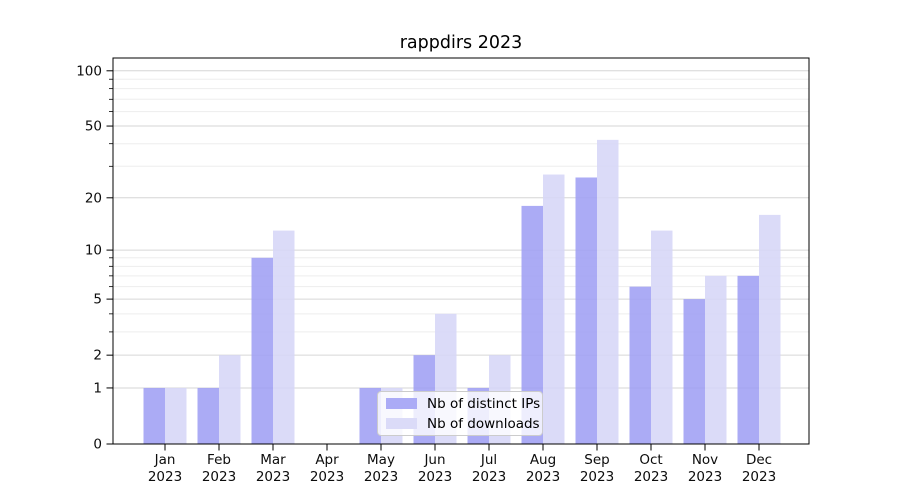 This screenshot has height=500, width=900. Describe the element at coordinates (165, 460) in the screenshot. I see `x-tick-label-month: Jan` at that location.